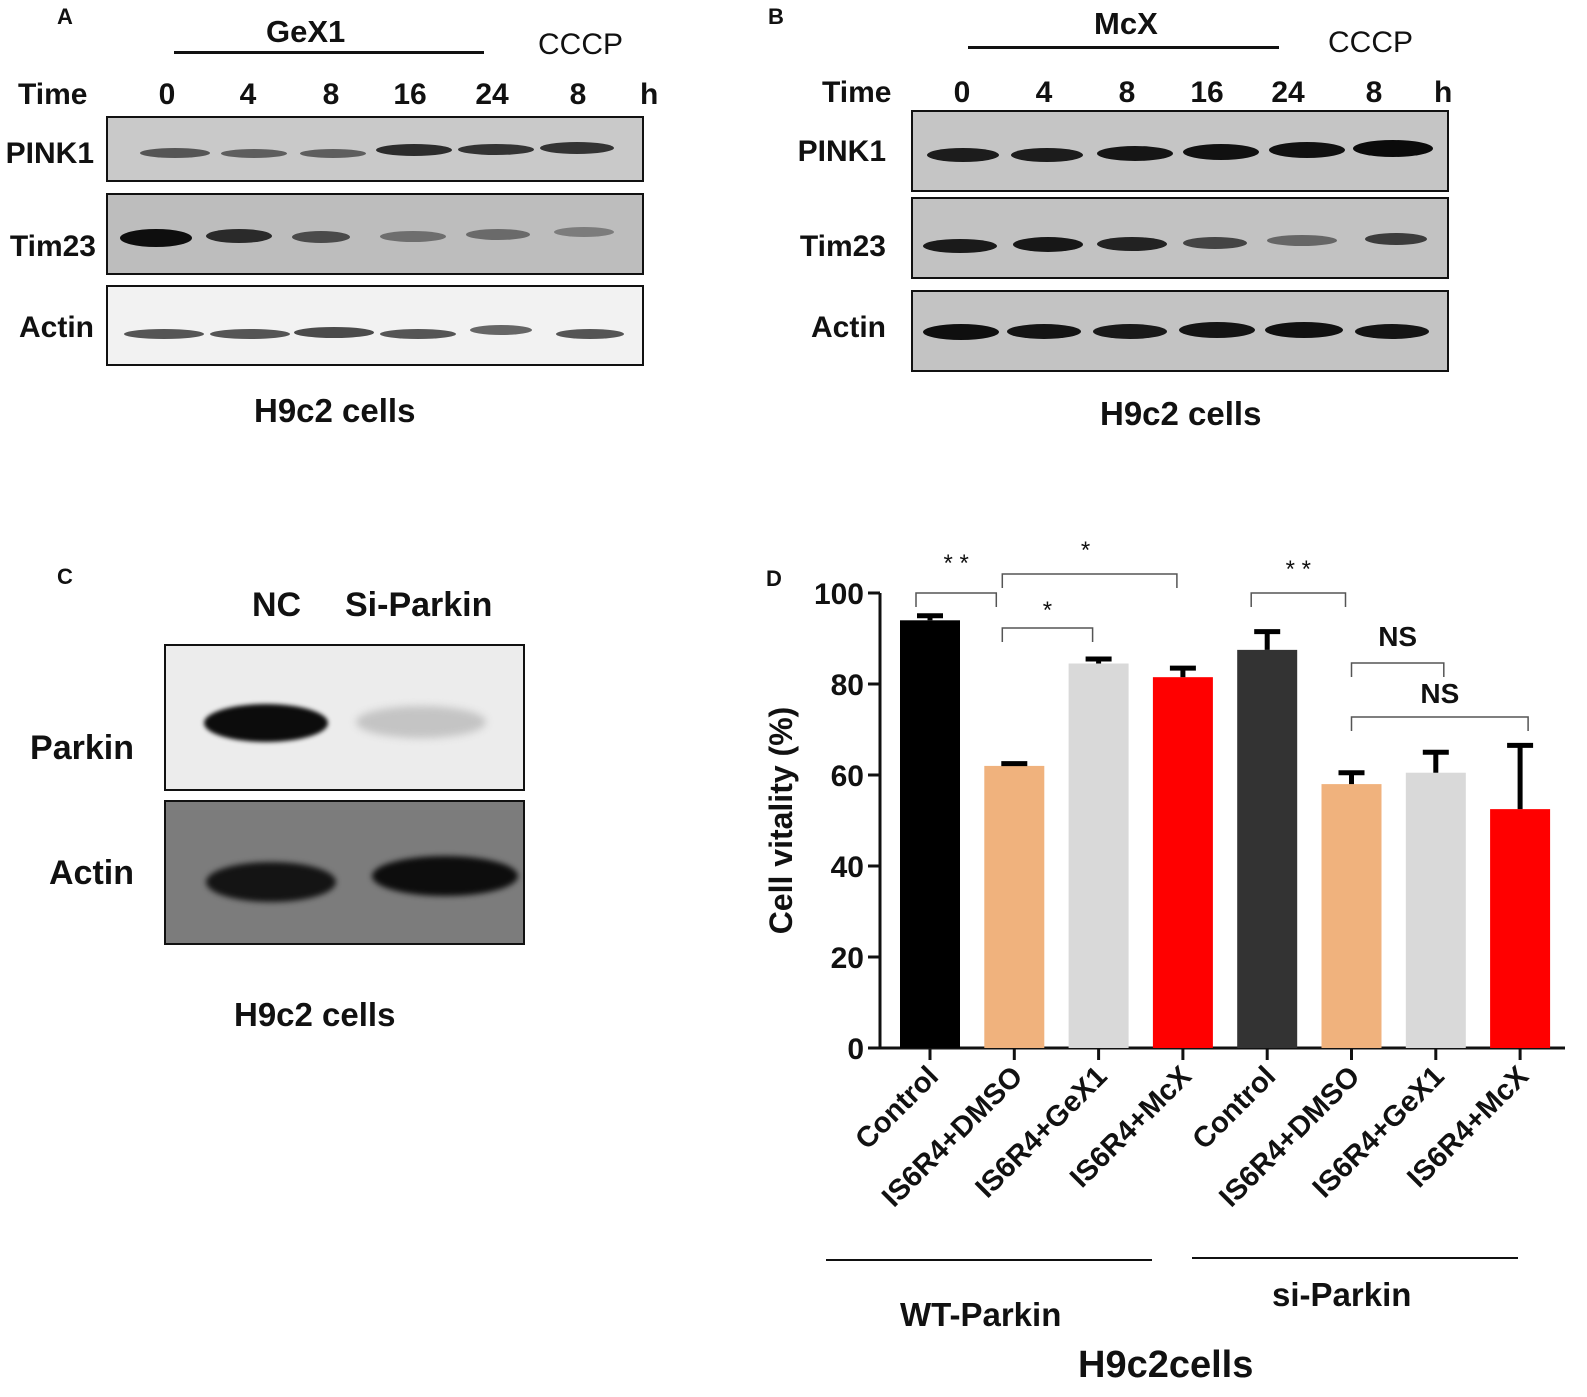 The image size is (1587, 1397). I want to click on panel-a-row-tim23: Tim23, so click(52, 246).